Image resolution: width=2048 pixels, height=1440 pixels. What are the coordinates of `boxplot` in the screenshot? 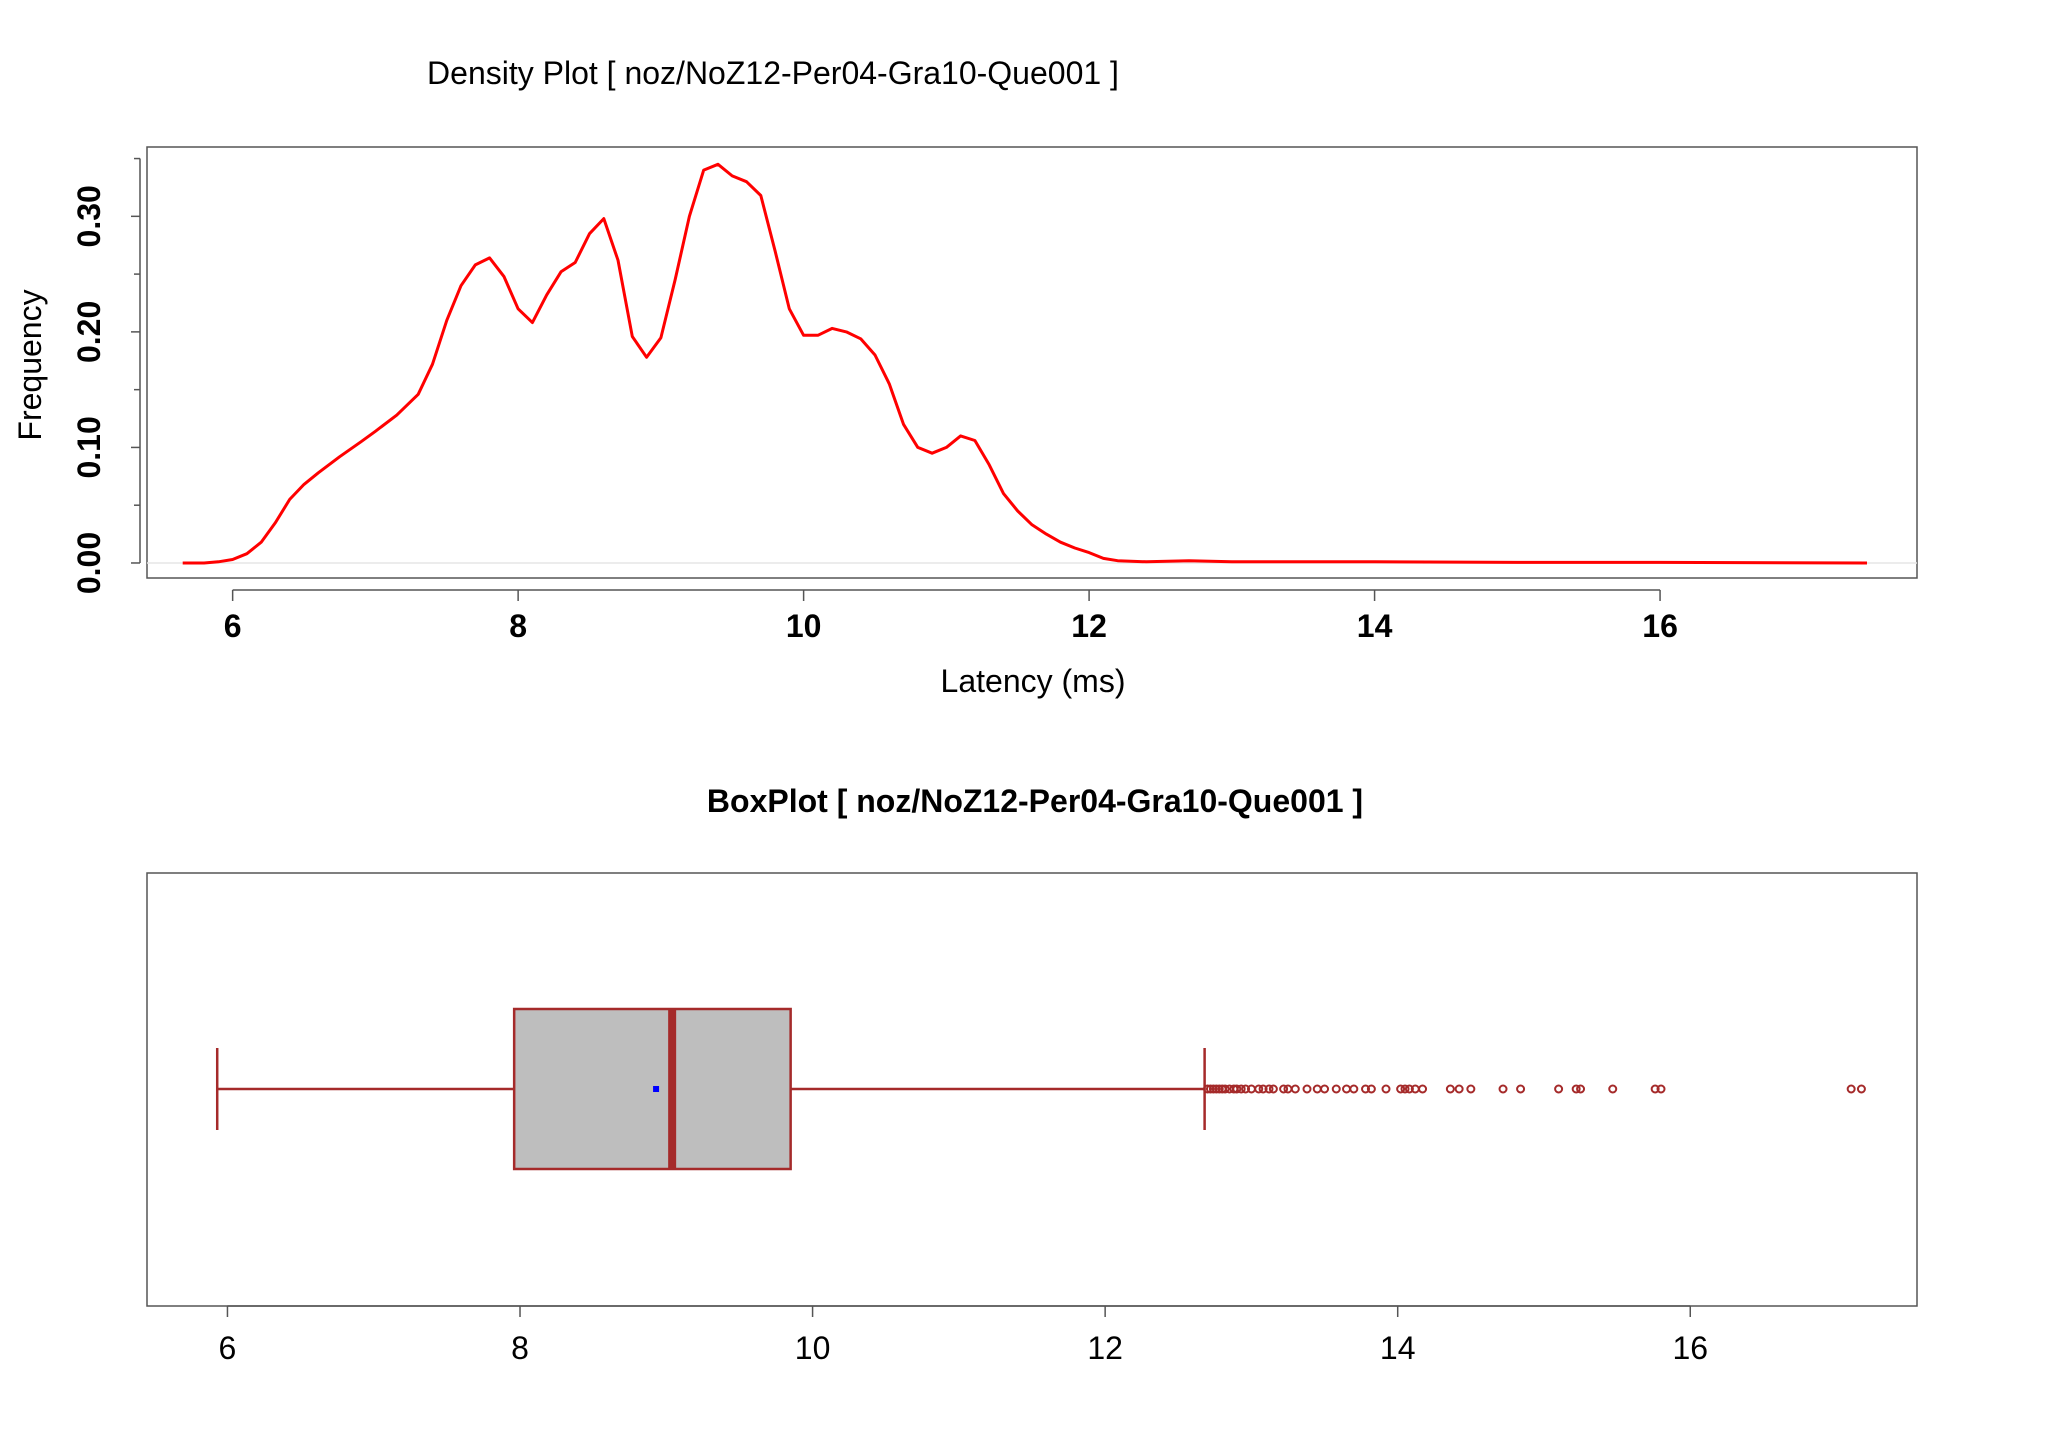 It's located at (710, 1089).